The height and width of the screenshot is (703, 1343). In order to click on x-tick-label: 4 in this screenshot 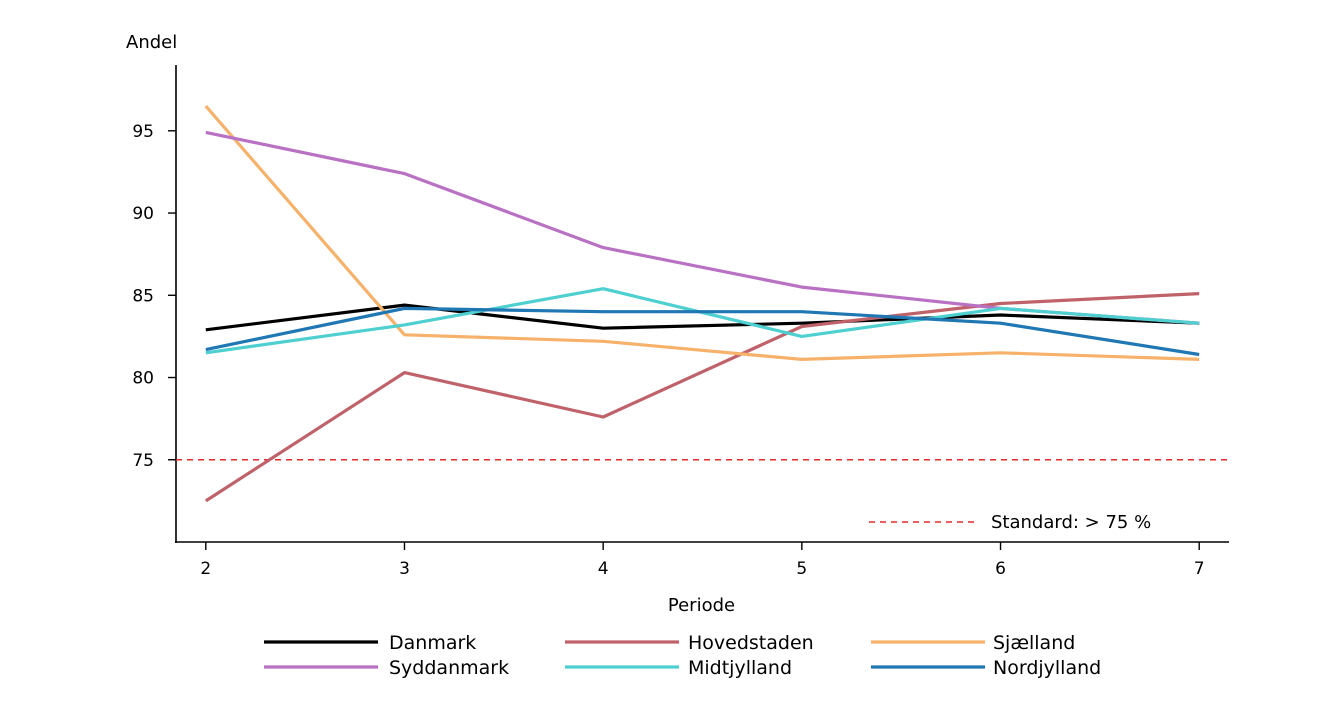, I will do `click(603, 569)`.